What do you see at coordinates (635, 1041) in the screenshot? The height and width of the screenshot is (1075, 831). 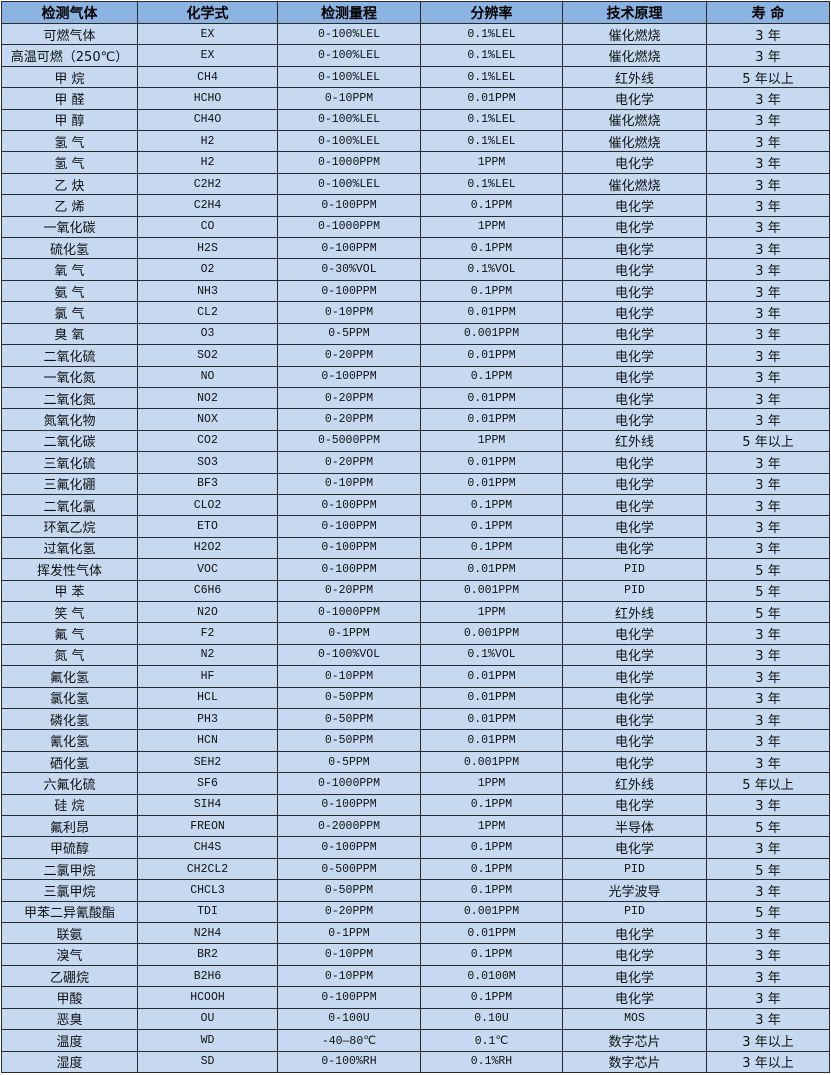 I see `cell-principle: 数字芯片` at bounding box center [635, 1041].